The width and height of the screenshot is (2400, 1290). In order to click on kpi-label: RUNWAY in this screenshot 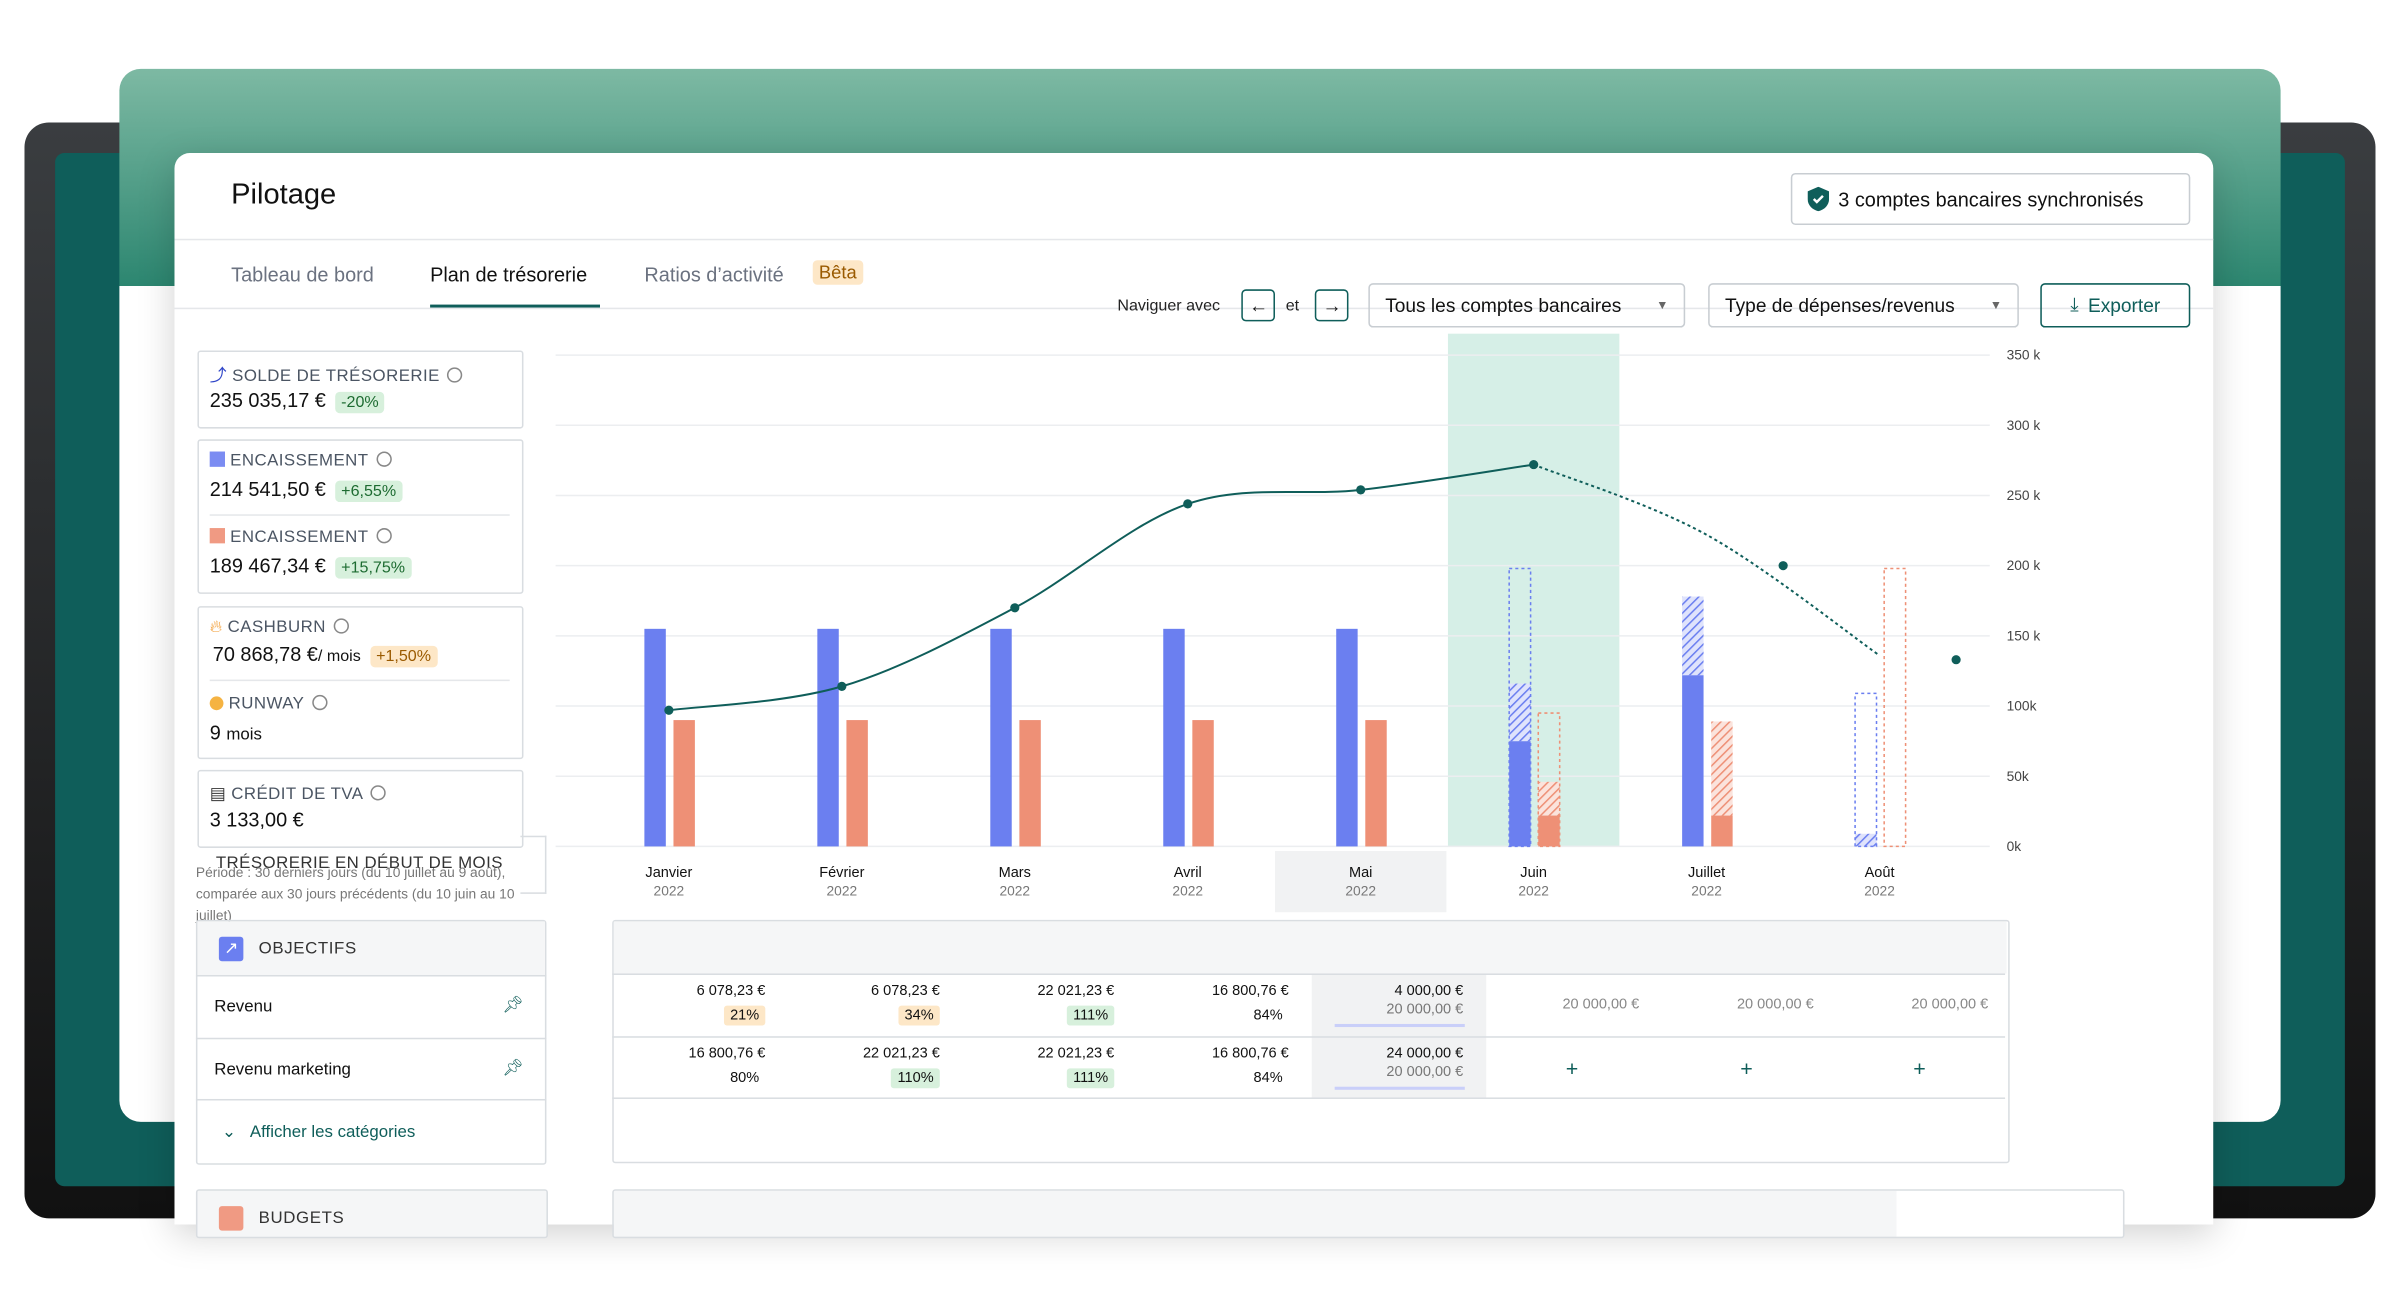, I will do `click(268, 704)`.